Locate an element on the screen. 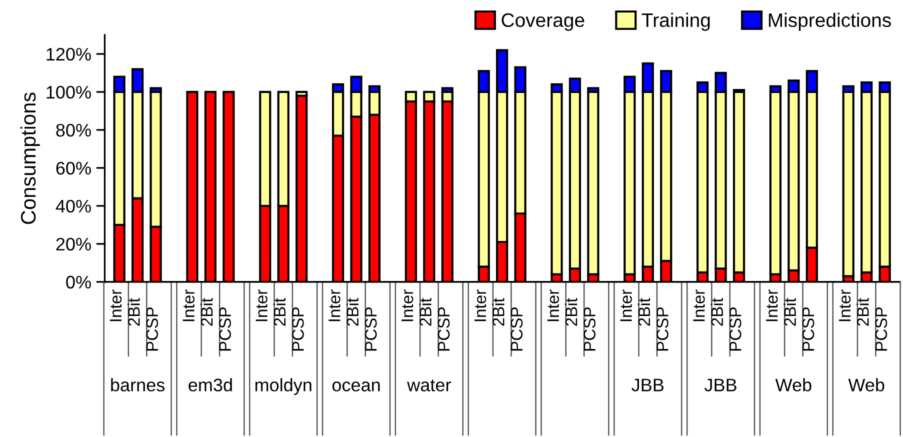  legend-label: Training is located at coordinates (676, 21).